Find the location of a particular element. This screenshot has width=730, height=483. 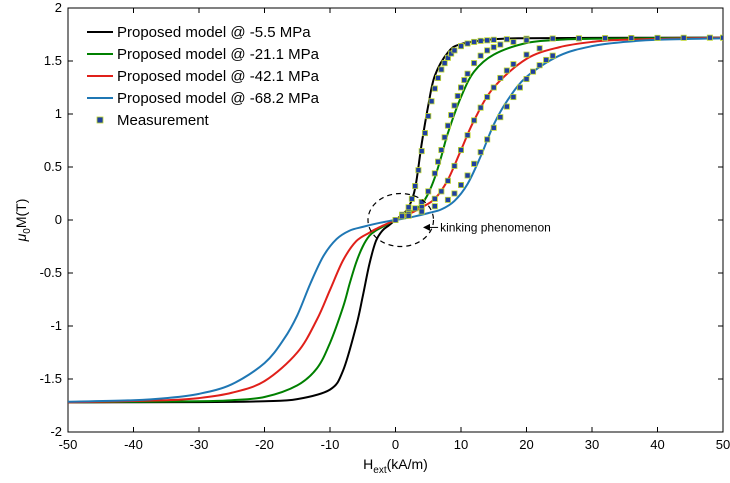

y-tick-label: 1 is located at coordinates (58, 113).